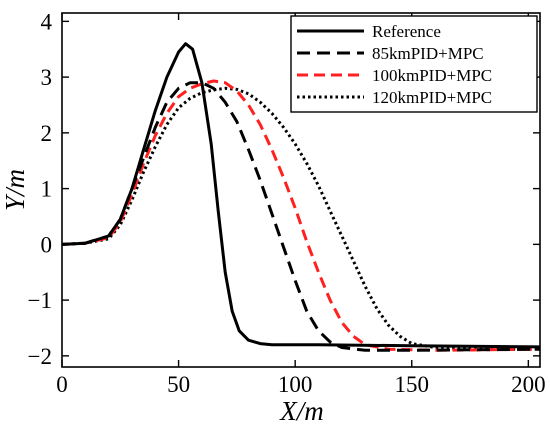 The height and width of the screenshot is (431, 550). I want to click on legend-label: 100kmPID+MPC, so click(432, 75).